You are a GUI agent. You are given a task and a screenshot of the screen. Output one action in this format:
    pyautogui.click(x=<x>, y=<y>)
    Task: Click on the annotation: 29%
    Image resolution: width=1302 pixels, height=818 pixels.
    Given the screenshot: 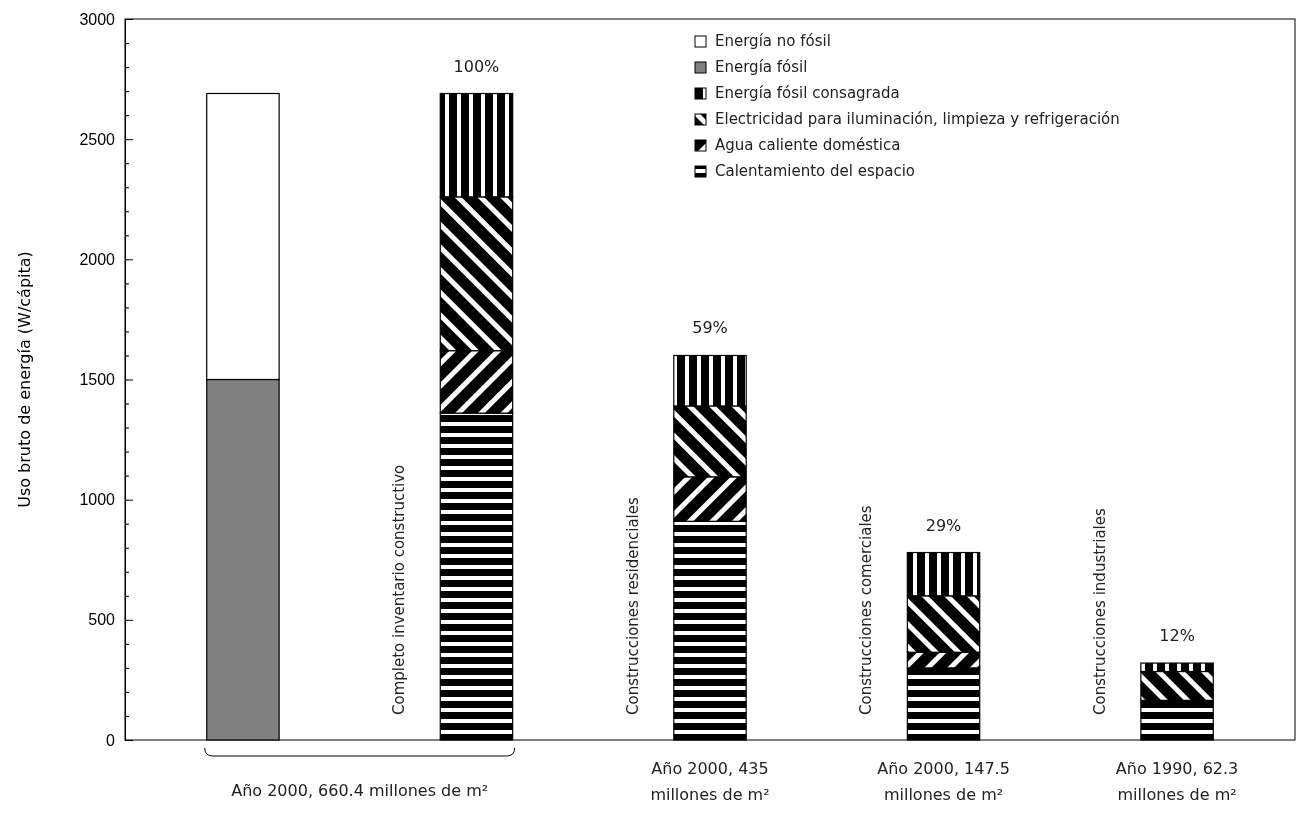 What is the action you would take?
    pyautogui.click(x=943, y=525)
    